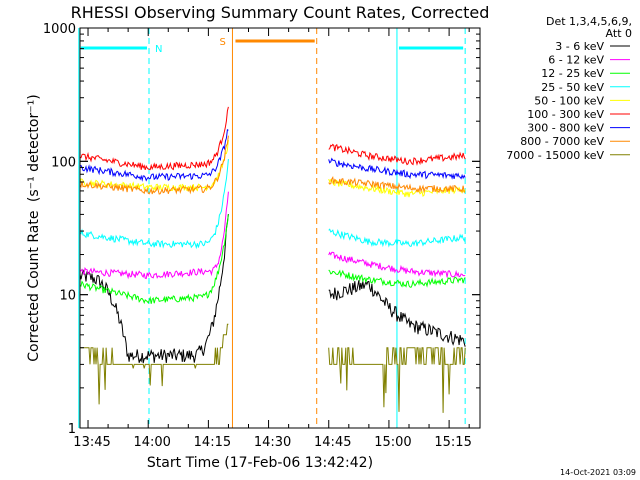 This screenshot has height=480, width=640. I want to click on x-tick-label: 14:30, so click(272, 442).